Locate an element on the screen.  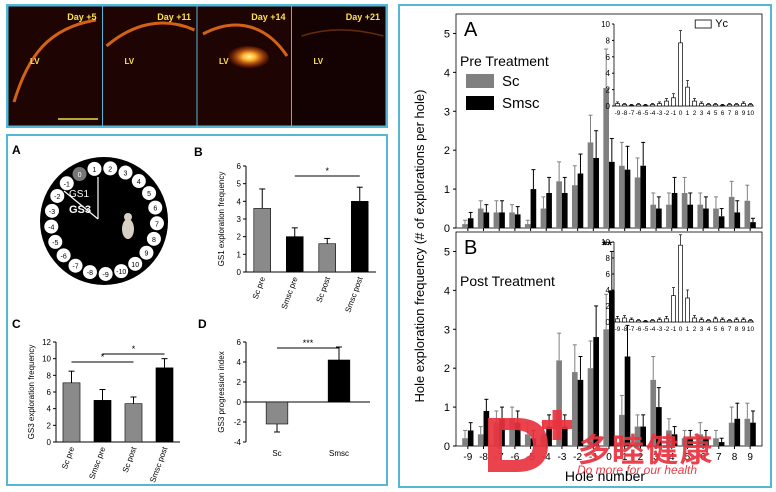
inset-x-tick-label: 4 is located at coordinates (709, 113).